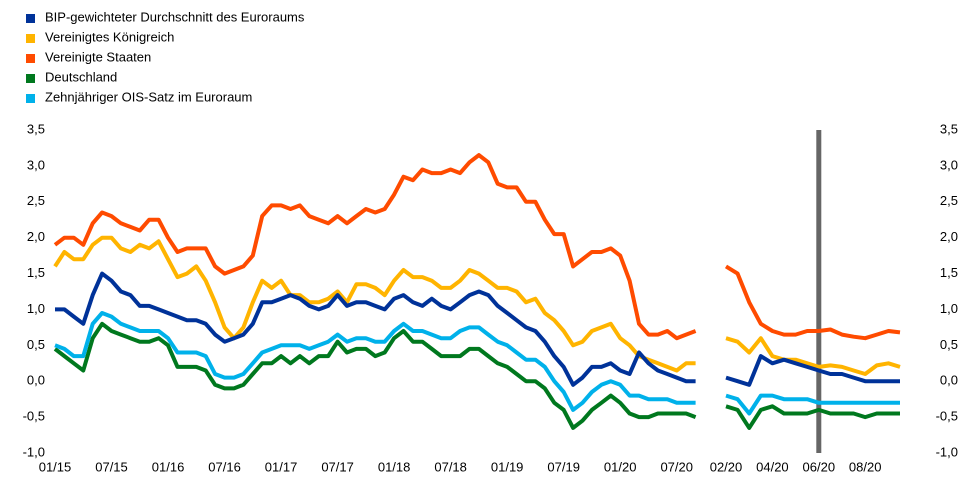 This screenshot has width=962, height=477. Describe the element at coordinates (450, 466) in the screenshot. I see `x-tick-label: 07/18` at that location.